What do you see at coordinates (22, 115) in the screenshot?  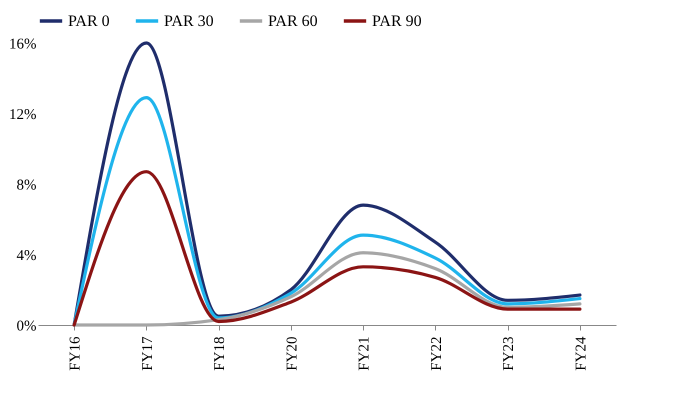 I see `y-tick-label: 12%` at bounding box center [22, 115].